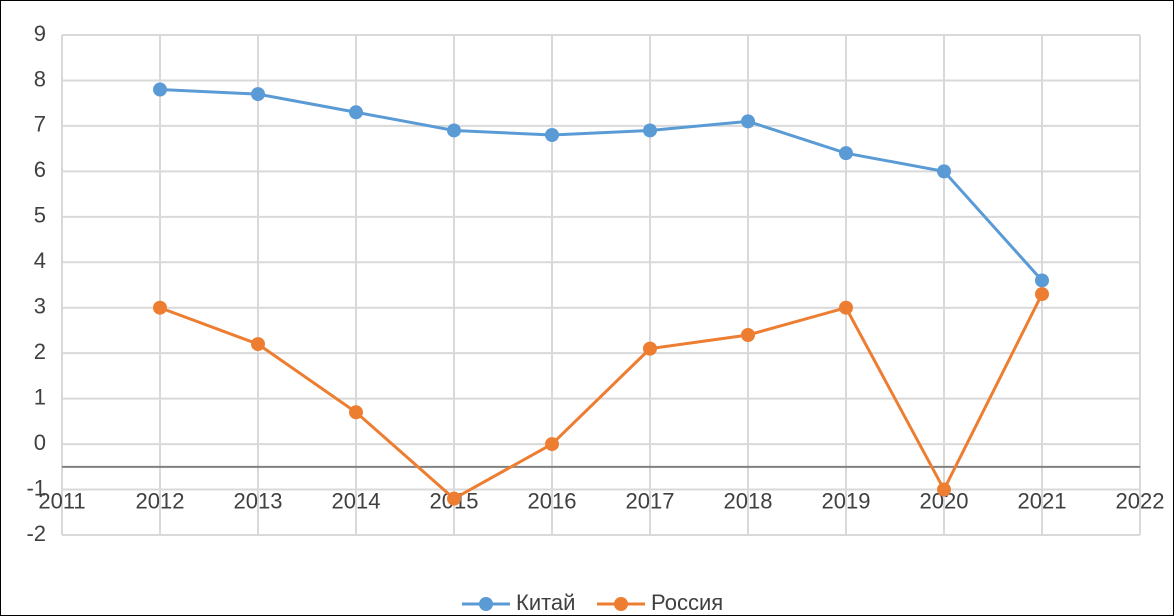 This screenshot has width=1174, height=616. I want to click on y-tick-label: 6, so click(40, 169).